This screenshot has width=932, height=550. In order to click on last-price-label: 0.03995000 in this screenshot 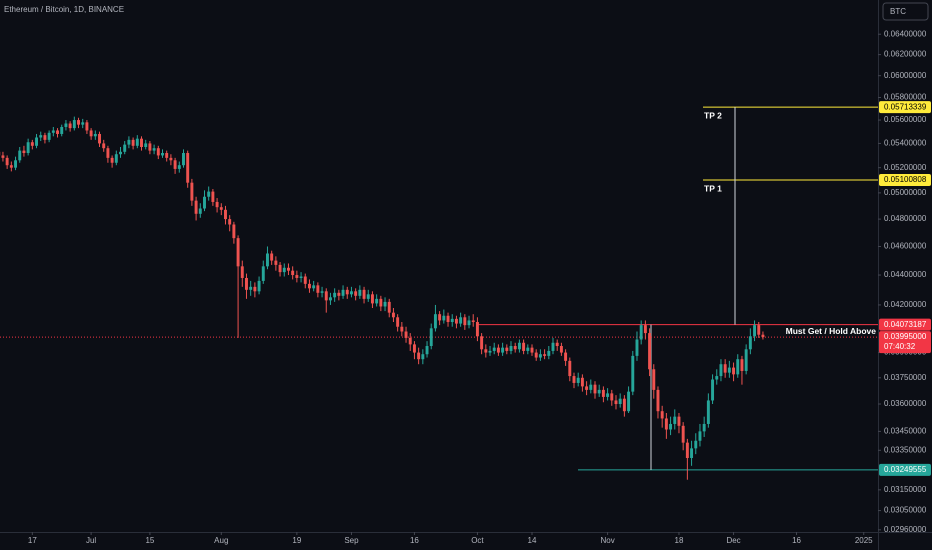, I will do `click(905, 336)`.